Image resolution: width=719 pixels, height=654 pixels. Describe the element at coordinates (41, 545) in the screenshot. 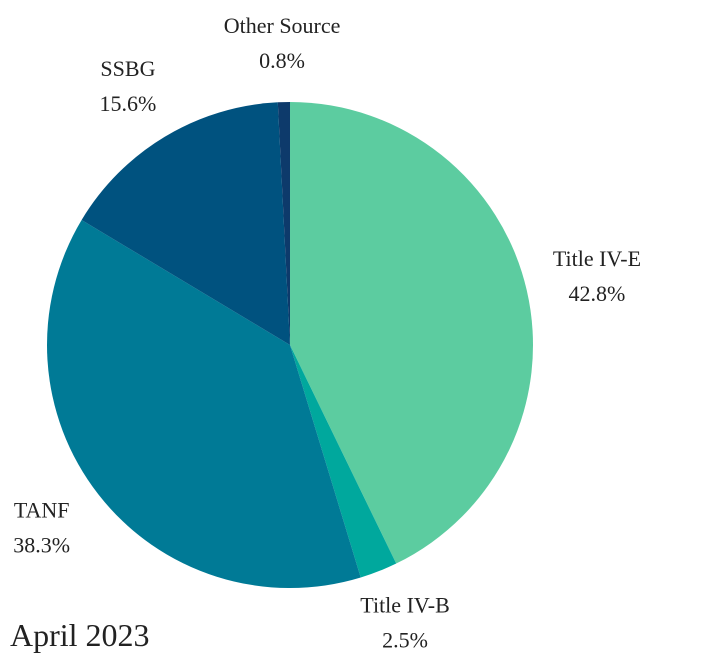

I see `slice-value-label: 38.3%` at that location.